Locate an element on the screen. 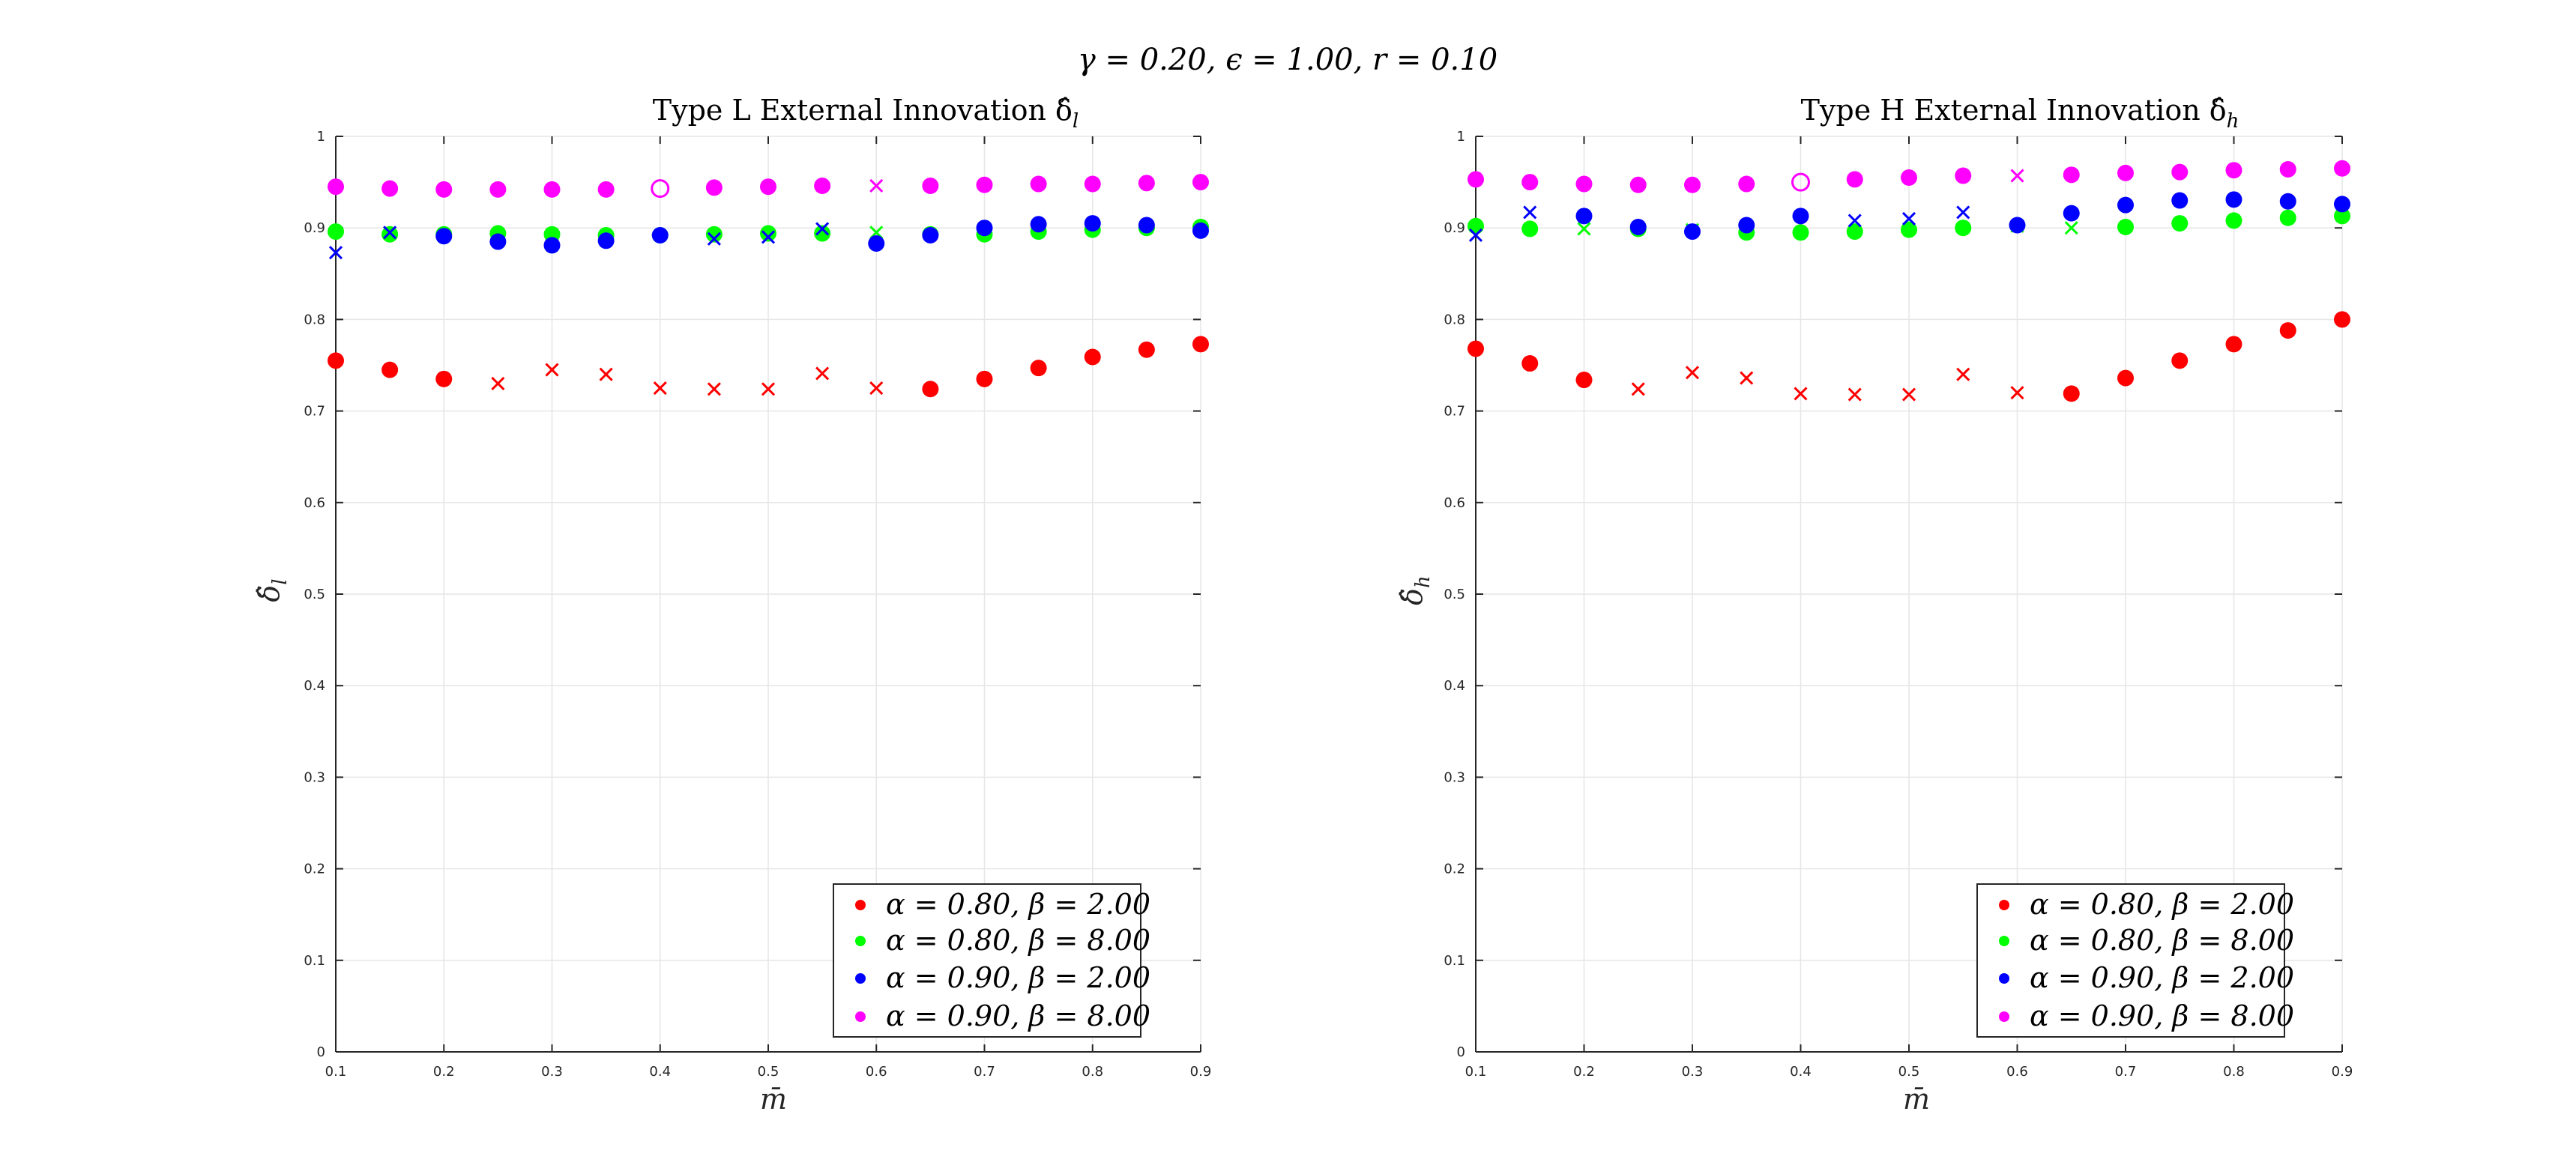 Image resolution: width=2576 pixels, height=1171 pixels. panel-right-x-tick-label-2: 0.3 is located at coordinates (1693, 1072).